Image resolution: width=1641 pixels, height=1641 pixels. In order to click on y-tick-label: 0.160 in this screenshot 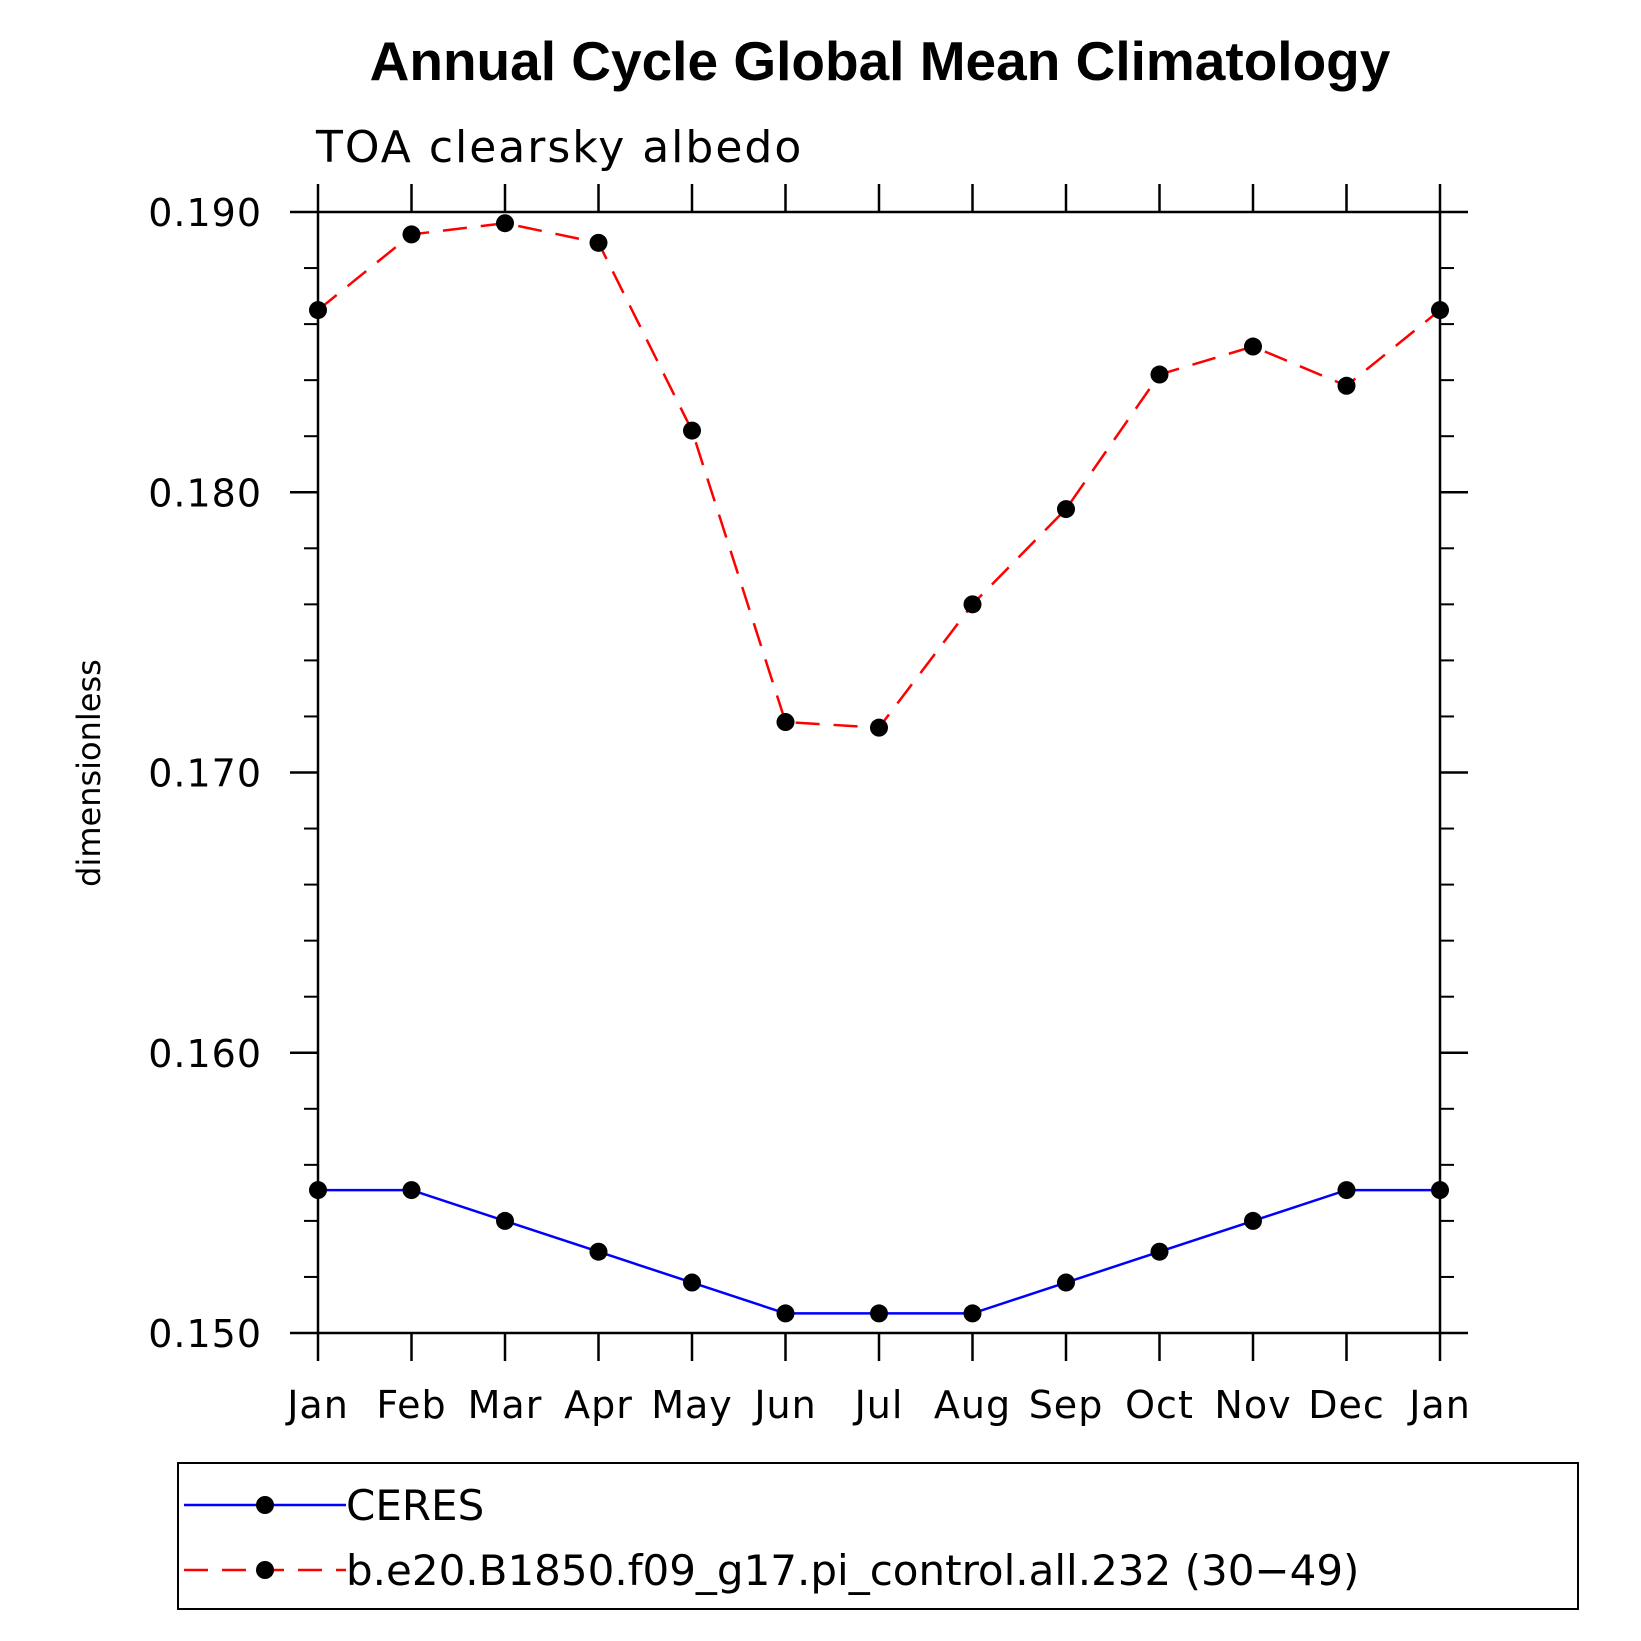, I will do `click(205, 1054)`.